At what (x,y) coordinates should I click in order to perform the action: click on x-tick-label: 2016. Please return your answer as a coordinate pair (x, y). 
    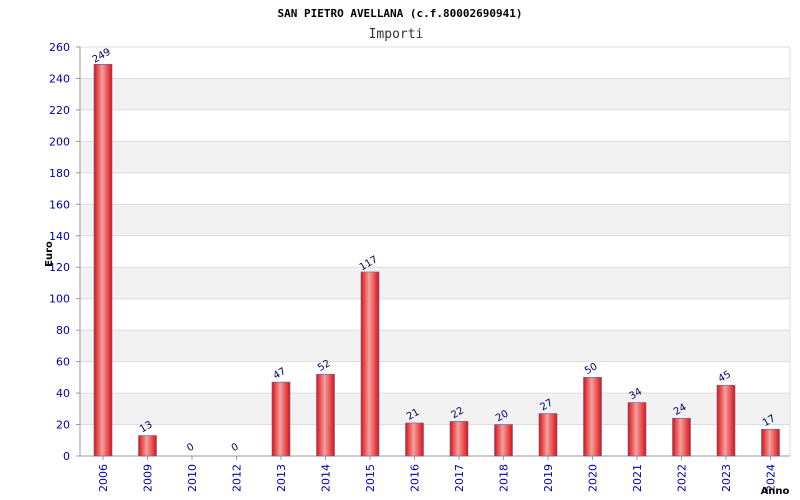
    Looking at the image, I should click on (415, 478).